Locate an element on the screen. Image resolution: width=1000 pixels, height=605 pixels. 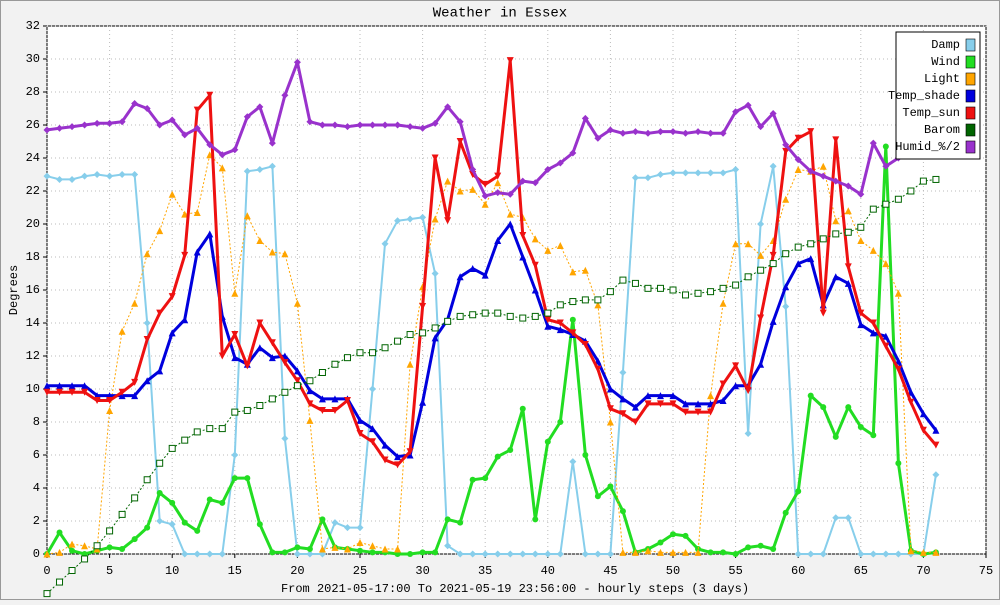
x-tick-label: 15 is located at coordinates (235, 571).